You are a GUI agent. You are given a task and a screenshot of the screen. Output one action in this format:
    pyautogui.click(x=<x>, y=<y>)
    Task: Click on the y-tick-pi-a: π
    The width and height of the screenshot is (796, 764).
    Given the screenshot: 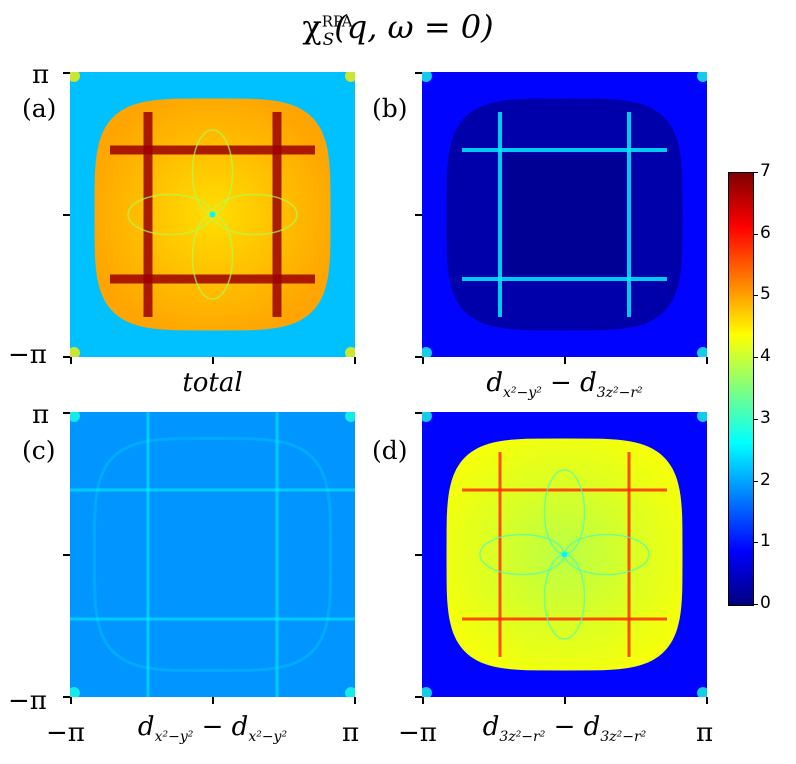 What is the action you would take?
    pyautogui.click(x=41, y=75)
    